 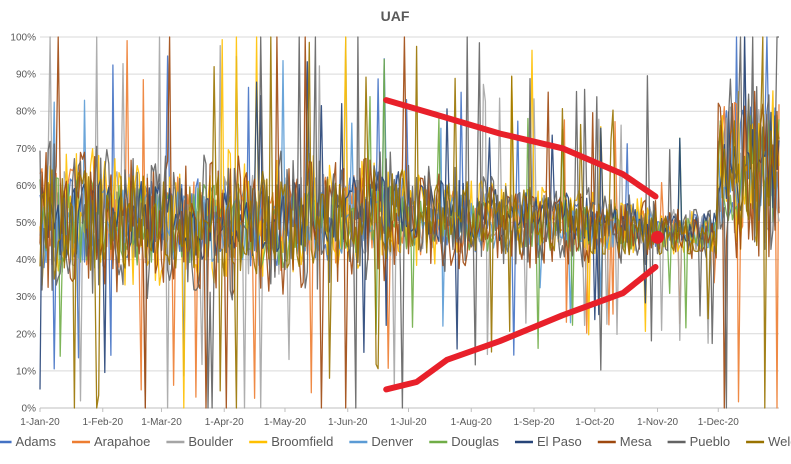 I want to click on y-tick-label: 0%, so click(x=29, y=409).